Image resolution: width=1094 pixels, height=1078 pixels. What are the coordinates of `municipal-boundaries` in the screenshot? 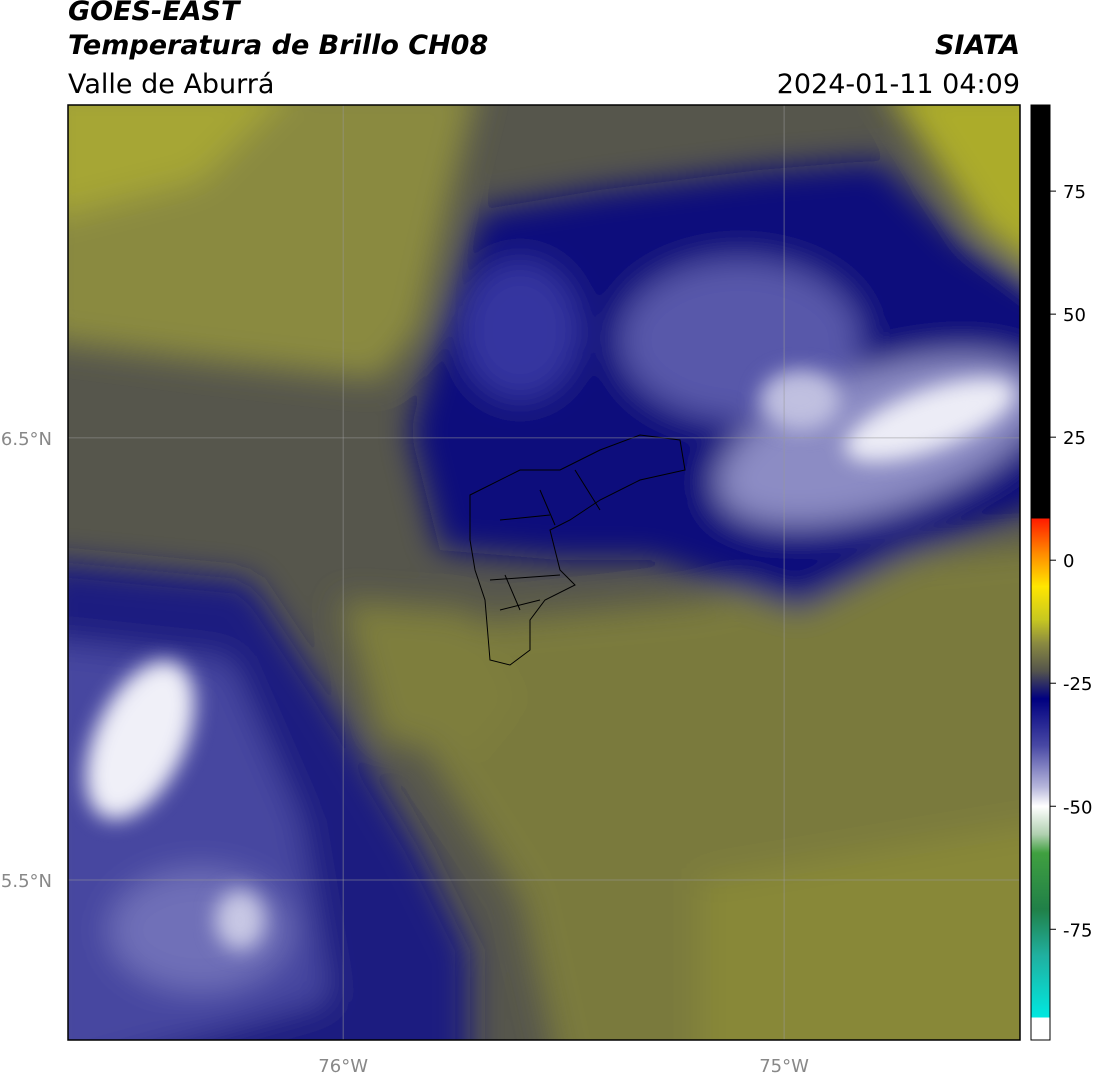 It's located at (577, 550).